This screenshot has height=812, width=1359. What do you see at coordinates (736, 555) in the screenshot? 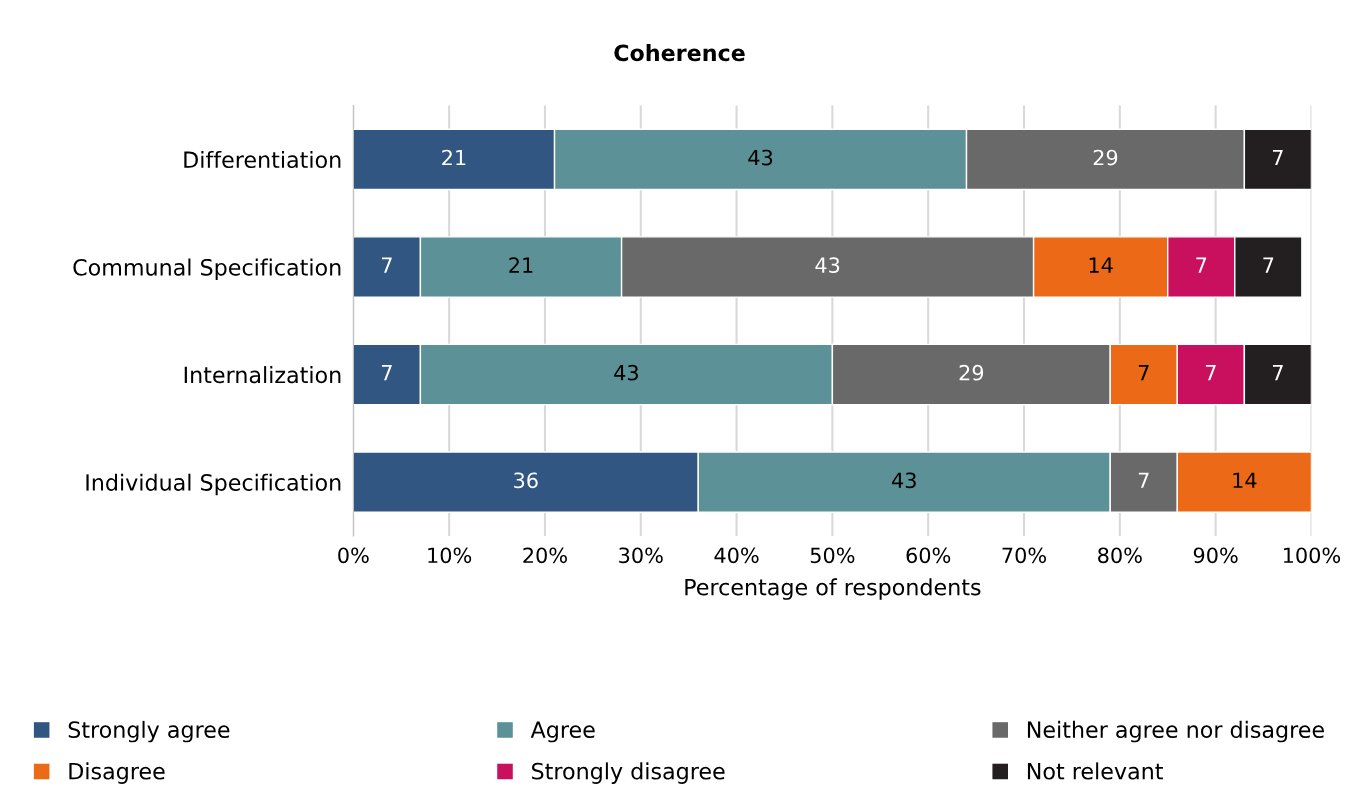
I see `x-tick-label: 40%` at bounding box center [736, 555].